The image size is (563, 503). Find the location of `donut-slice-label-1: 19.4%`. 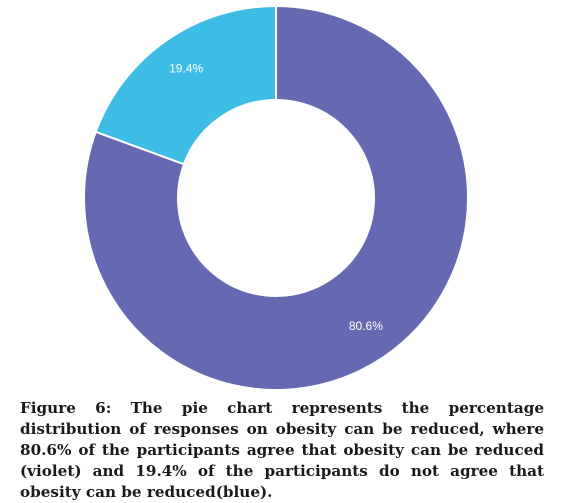

donut-slice-label-1: 19.4% is located at coordinates (186, 68).